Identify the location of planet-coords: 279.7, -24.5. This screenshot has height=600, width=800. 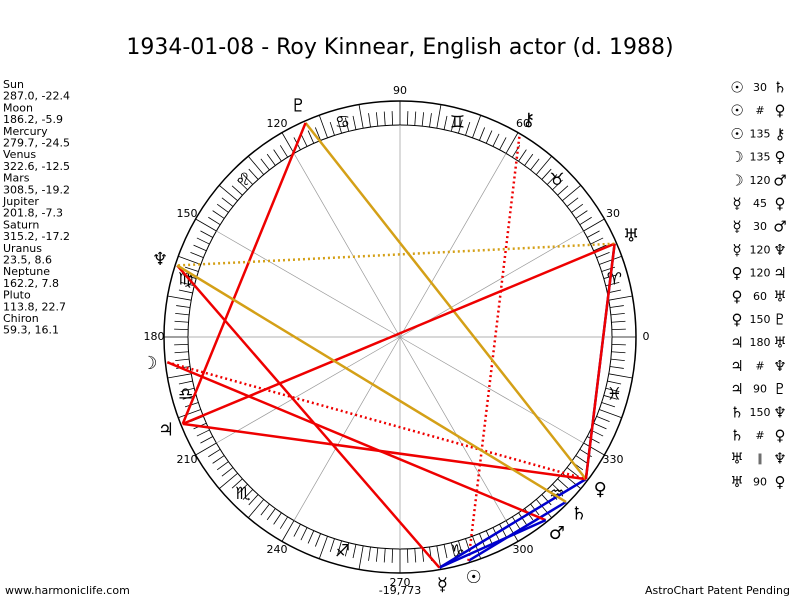
(36, 143).